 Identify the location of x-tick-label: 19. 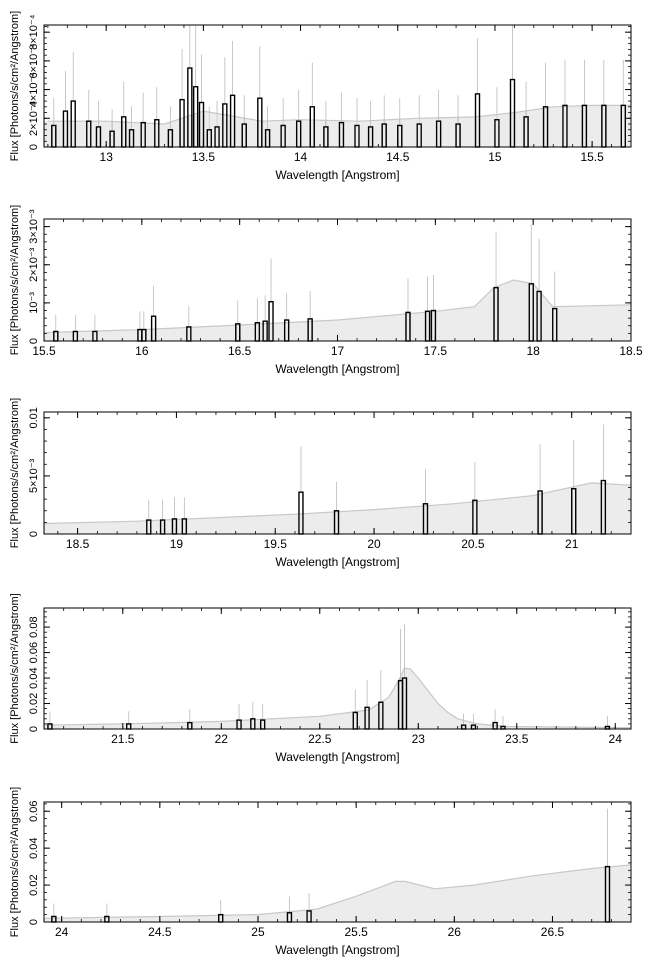
(177, 544).